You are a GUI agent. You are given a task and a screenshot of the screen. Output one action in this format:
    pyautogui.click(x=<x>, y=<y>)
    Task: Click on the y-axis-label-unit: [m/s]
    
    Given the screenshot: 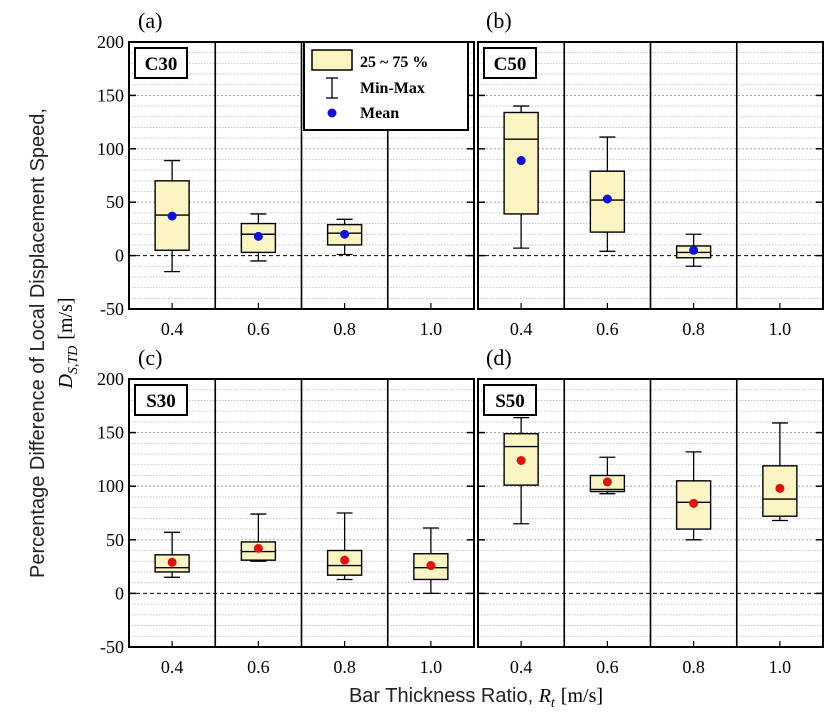 What is the action you would take?
    pyautogui.click(x=66, y=318)
    